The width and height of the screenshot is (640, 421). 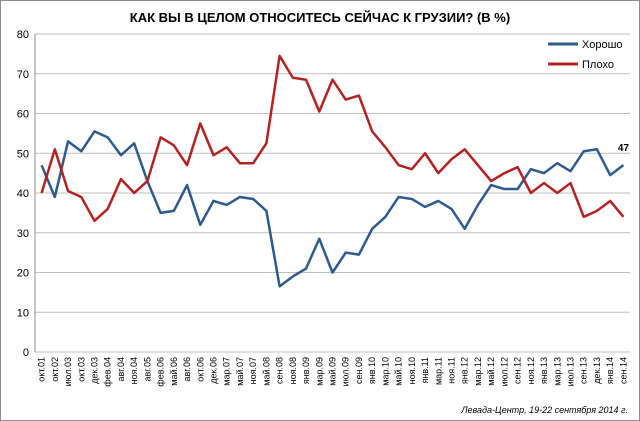 I want to click on x-tick-label: дек.13, so click(x=597, y=370).